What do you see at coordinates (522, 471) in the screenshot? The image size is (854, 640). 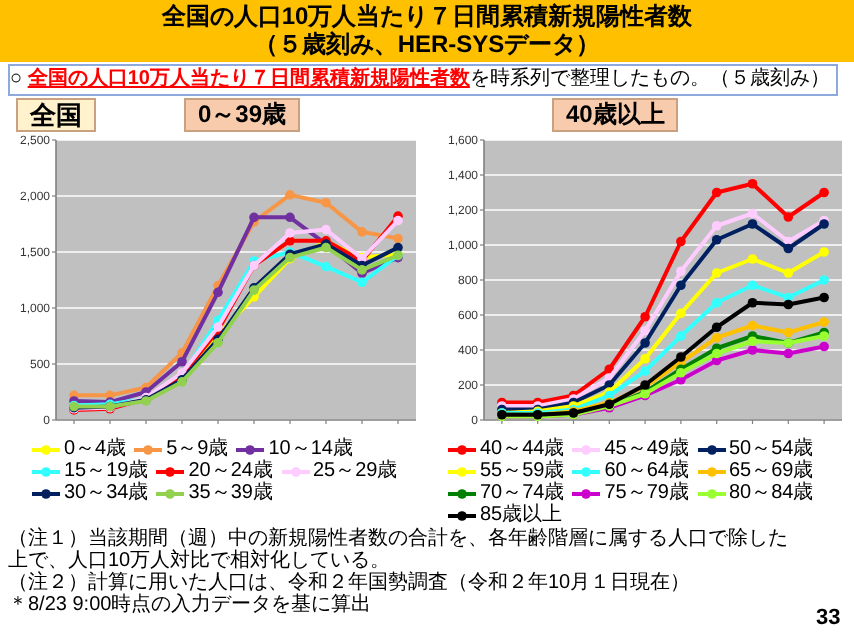 I see `legend-label: 55～59歳` at bounding box center [522, 471].